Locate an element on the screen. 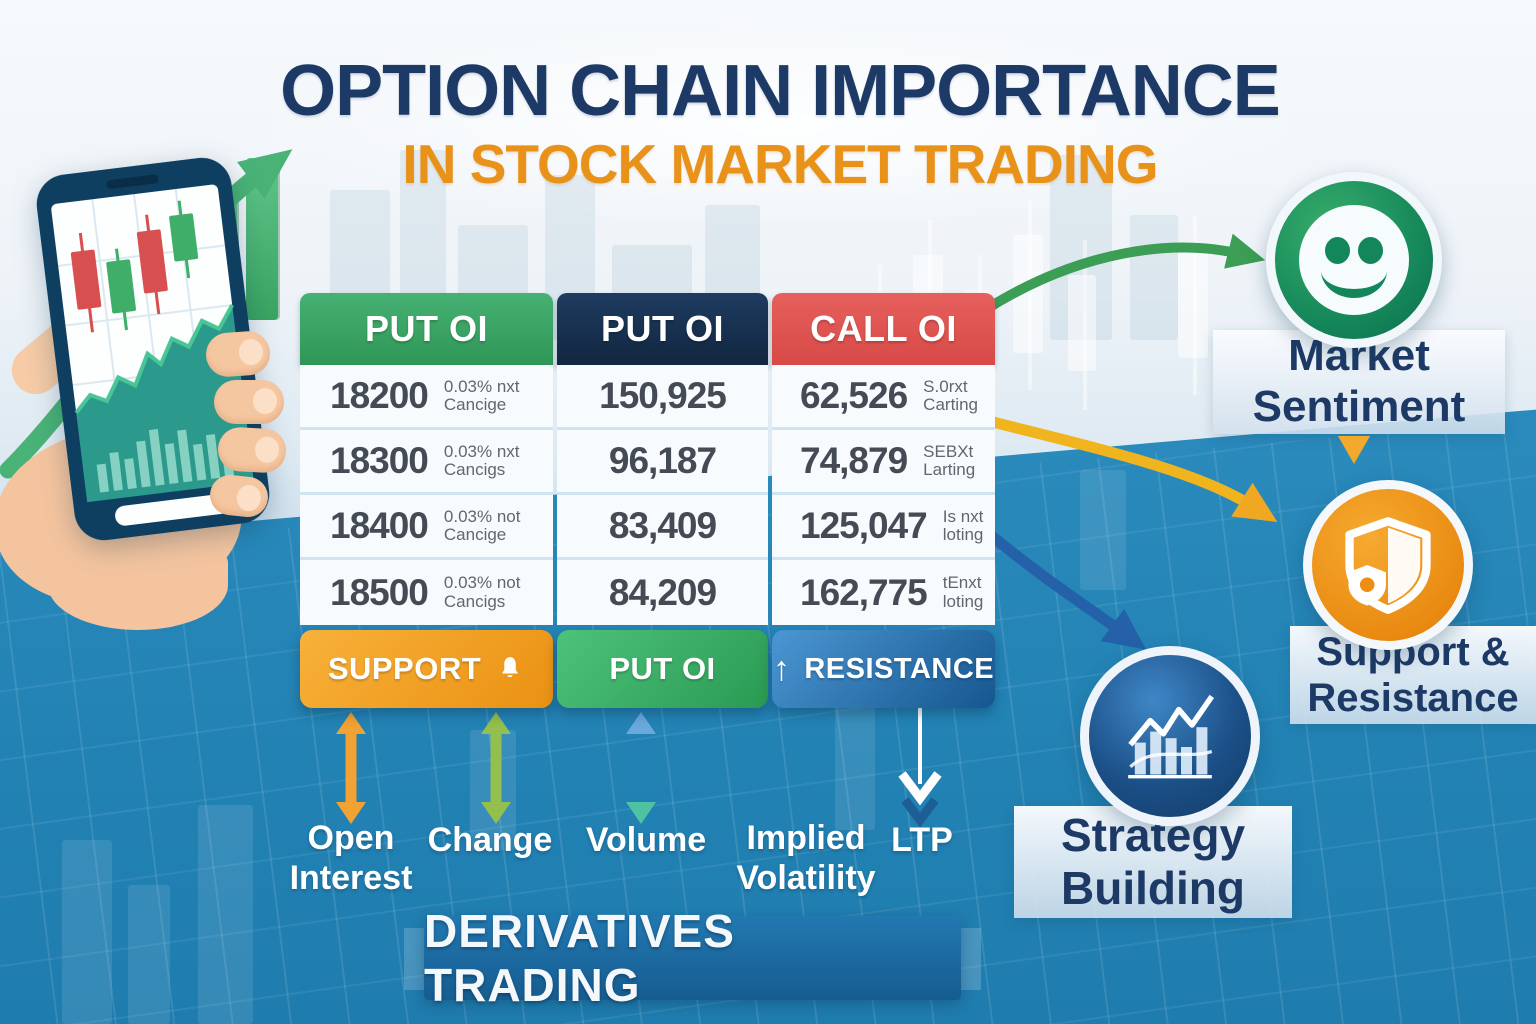  put-oi-chip-label: PUT OI is located at coordinates (662, 668).